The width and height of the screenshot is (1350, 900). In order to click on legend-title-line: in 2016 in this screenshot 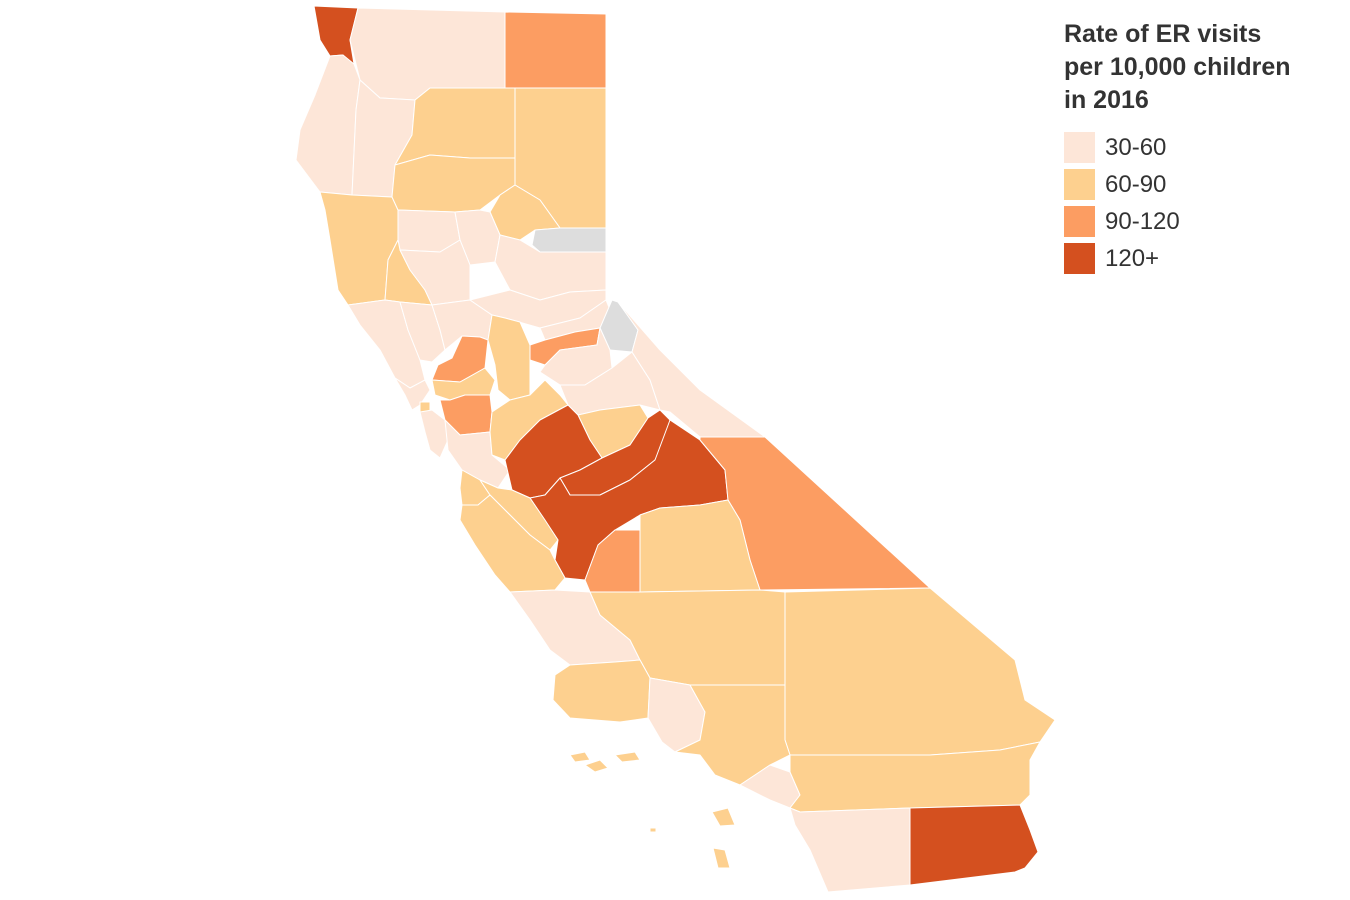, I will do `click(1106, 100)`.